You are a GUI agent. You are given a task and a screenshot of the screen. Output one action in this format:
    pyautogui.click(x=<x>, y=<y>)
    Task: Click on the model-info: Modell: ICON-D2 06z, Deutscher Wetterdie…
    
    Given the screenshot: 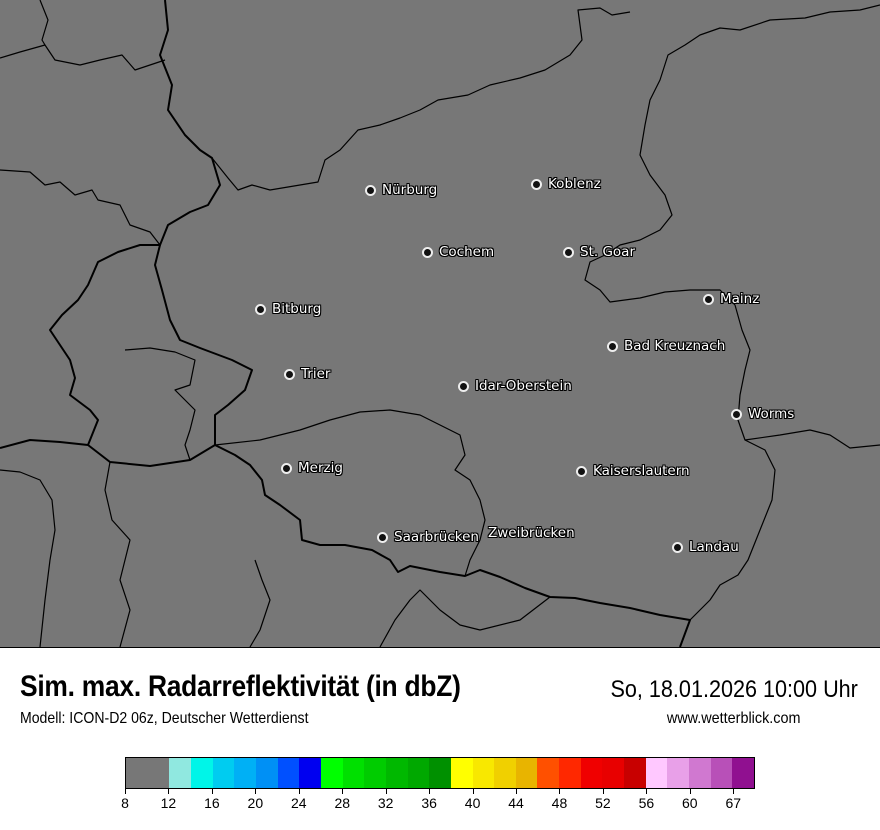 What is the action you would take?
    pyautogui.click(x=164, y=718)
    